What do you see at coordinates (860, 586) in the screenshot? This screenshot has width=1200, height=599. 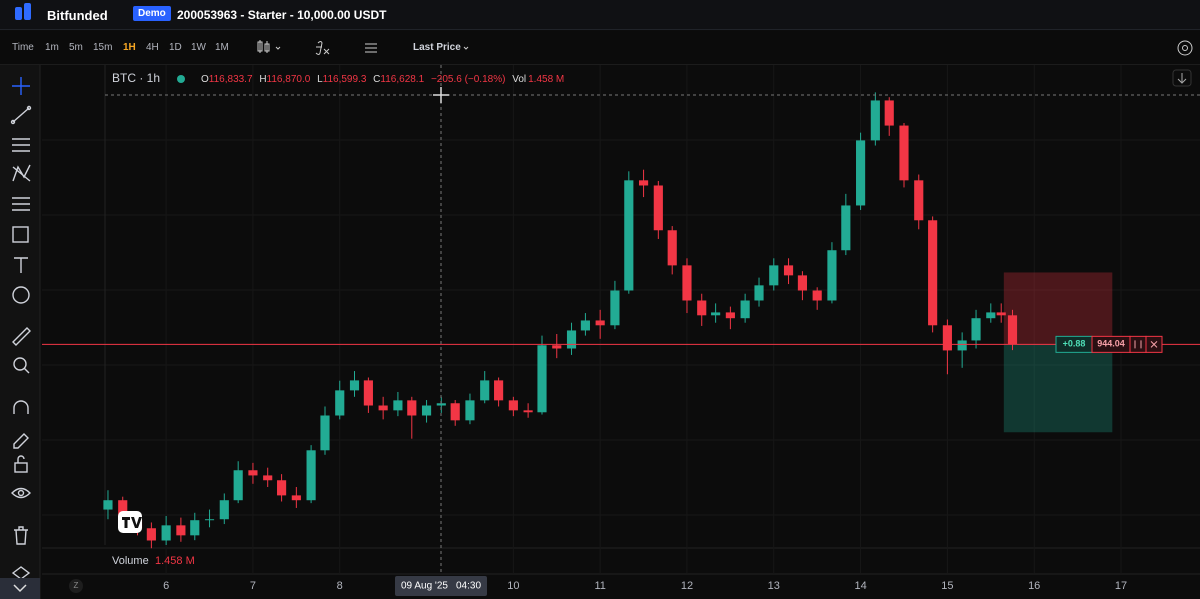 I see `x-tick-label: 14` at bounding box center [860, 586].